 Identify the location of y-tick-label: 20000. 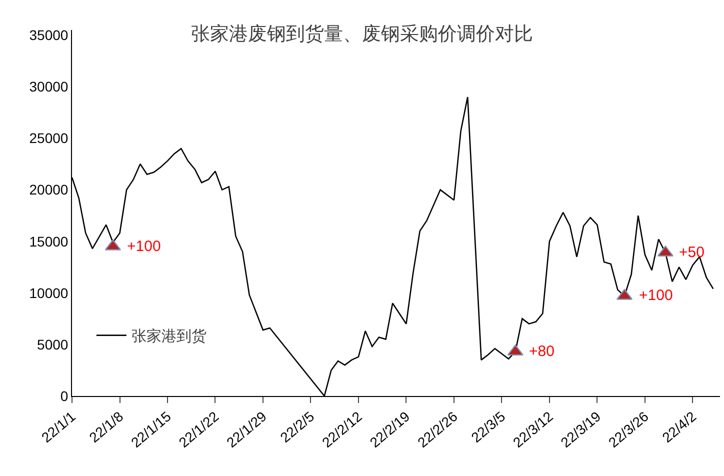
(48, 190).